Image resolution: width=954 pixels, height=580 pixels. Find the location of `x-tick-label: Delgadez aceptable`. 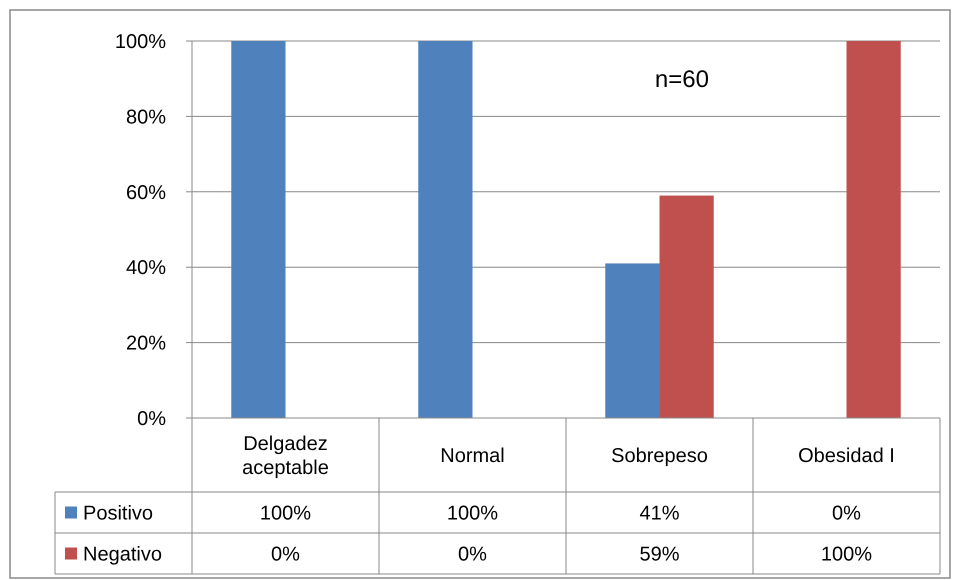

x-tick-label: Delgadez aceptable is located at coordinates (285, 456).